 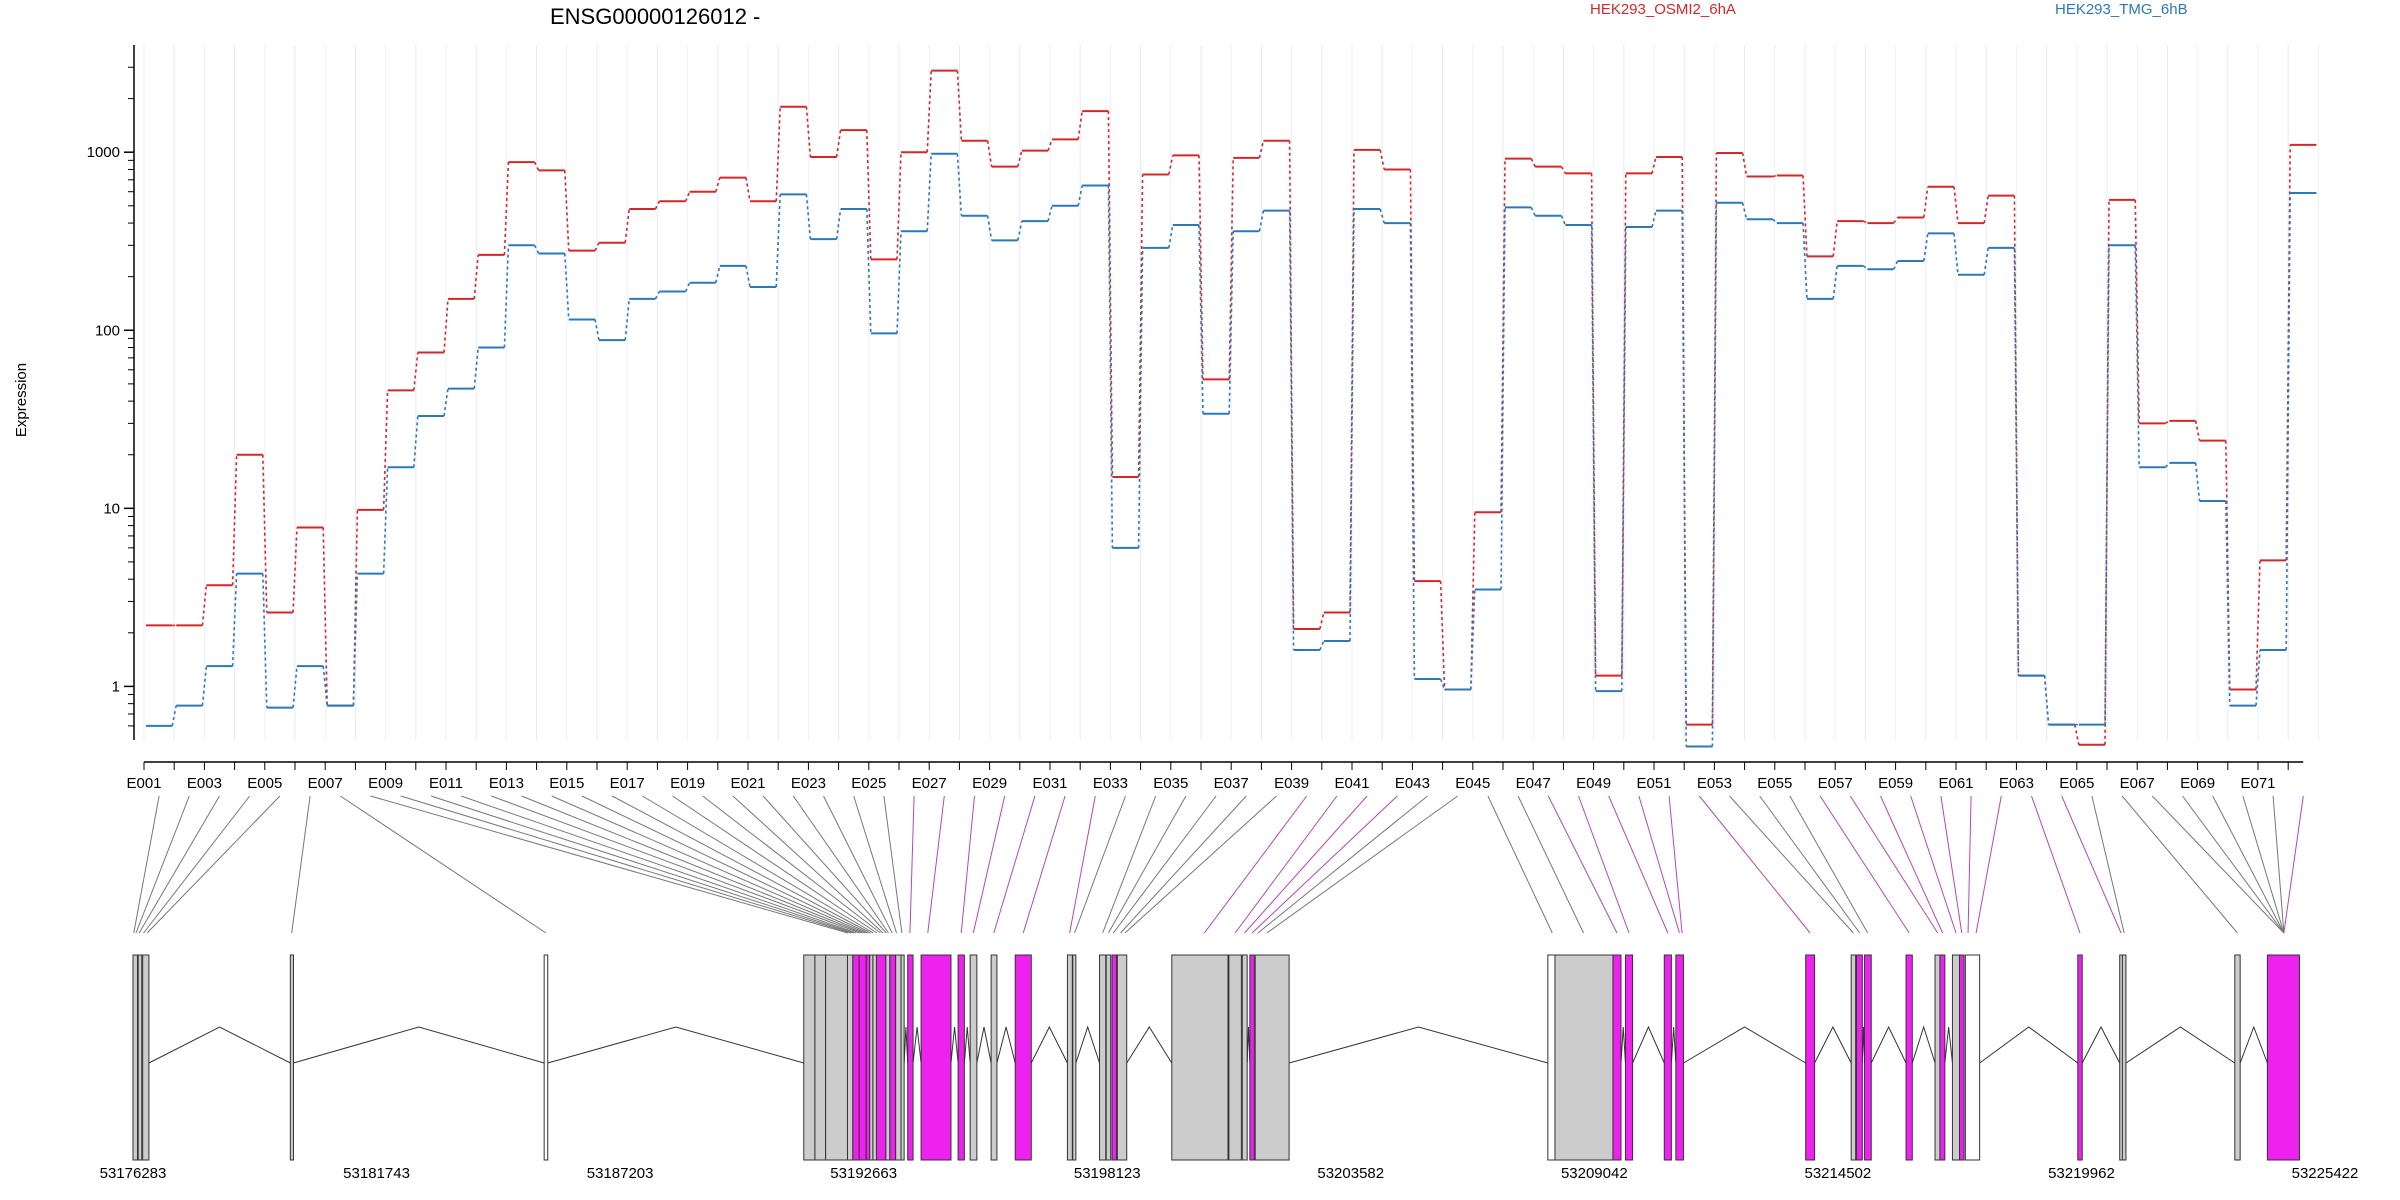 I want to click on x-tick-label: E055, so click(x=1774, y=783).